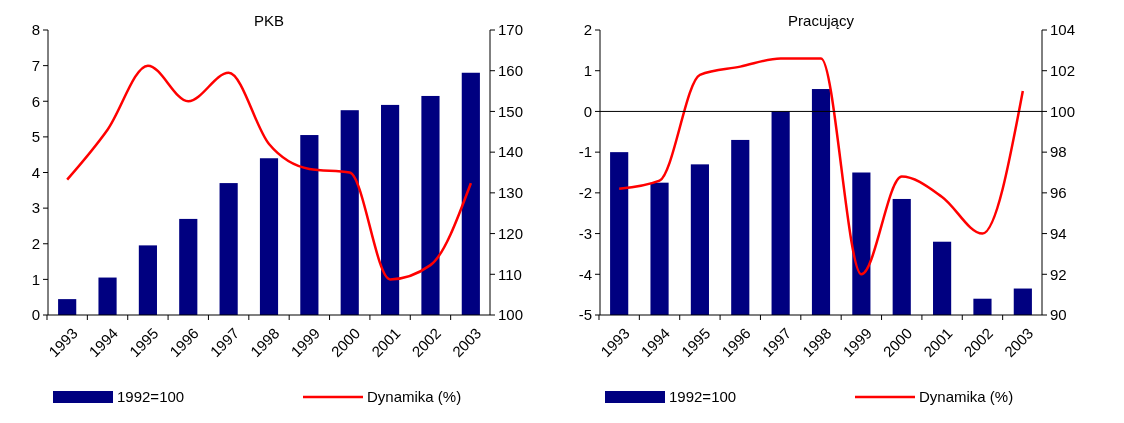  Describe the element at coordinates (585, 315) in the screenshot. I see `y-tick-label: -5` at that location.